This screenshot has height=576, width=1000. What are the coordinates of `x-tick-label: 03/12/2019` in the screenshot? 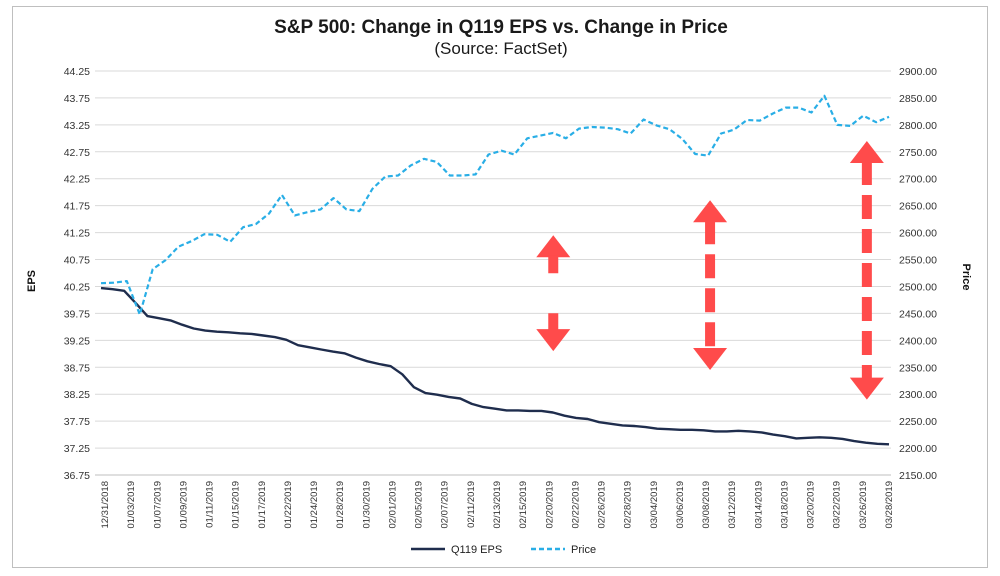 It's located at (732, 505).